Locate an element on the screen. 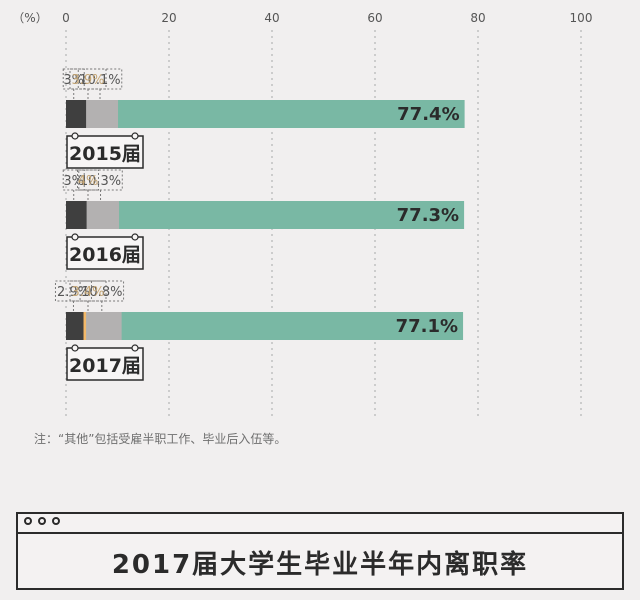 The image size is (640, 600). x-tick-label: 40 is located at coordinates (271, 18).